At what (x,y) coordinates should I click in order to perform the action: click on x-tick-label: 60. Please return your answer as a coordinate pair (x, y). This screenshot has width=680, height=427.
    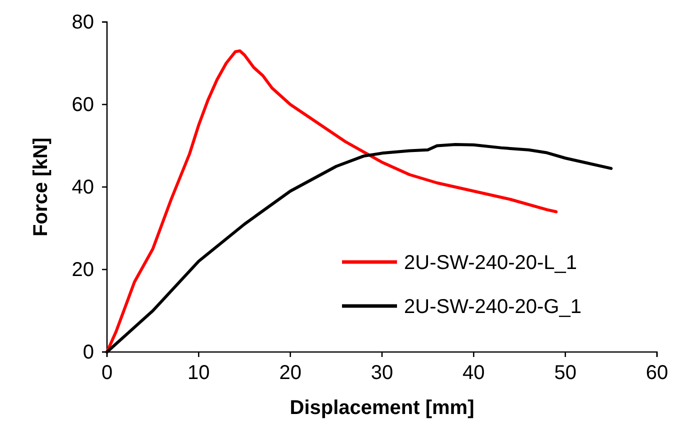
    Looking at the image, I should click on (657, 373).